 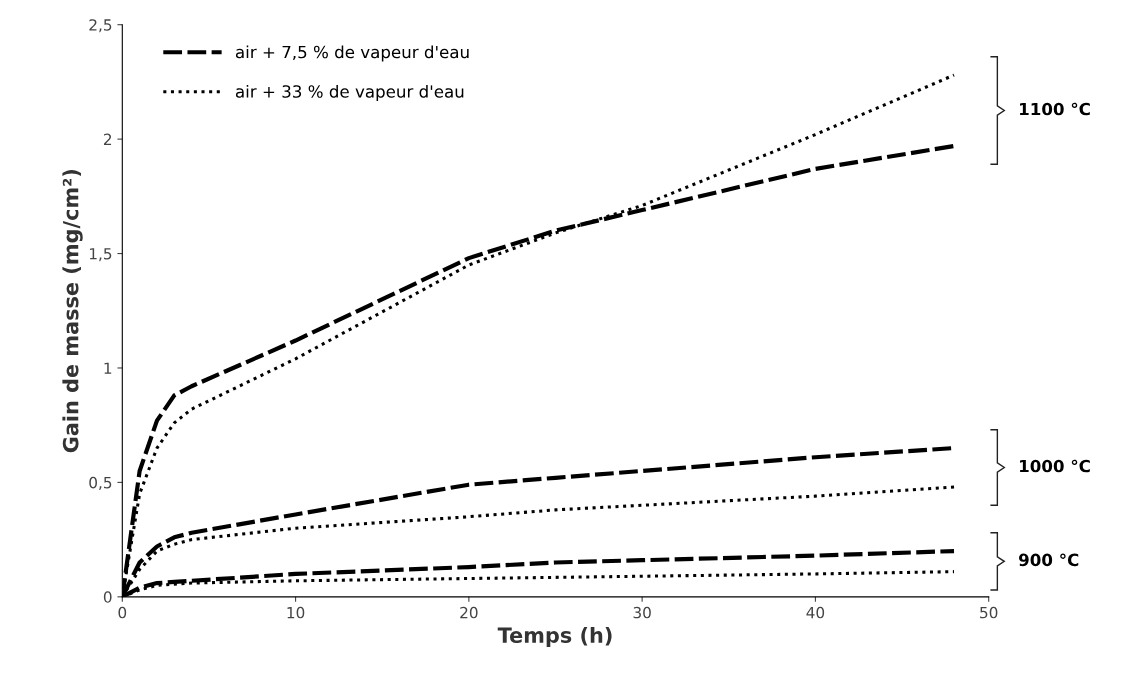 I want to click on x-tick-label: 30, so click(x=642, y=612).